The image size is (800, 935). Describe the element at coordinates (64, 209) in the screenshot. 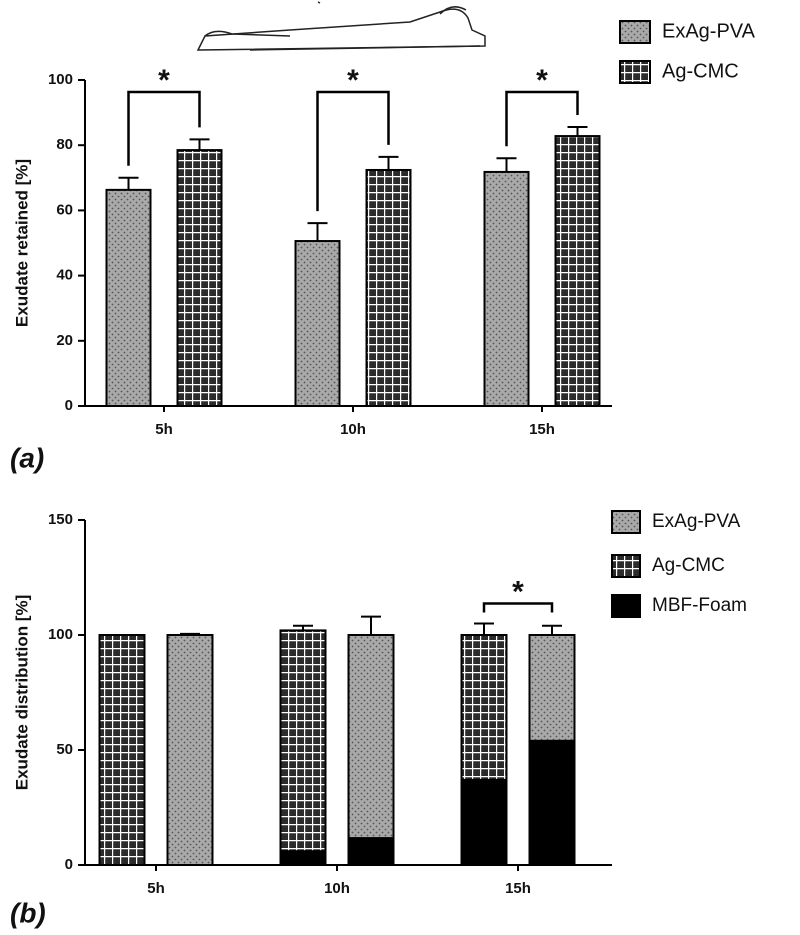

I see `y-tick-label: 60` at that location.